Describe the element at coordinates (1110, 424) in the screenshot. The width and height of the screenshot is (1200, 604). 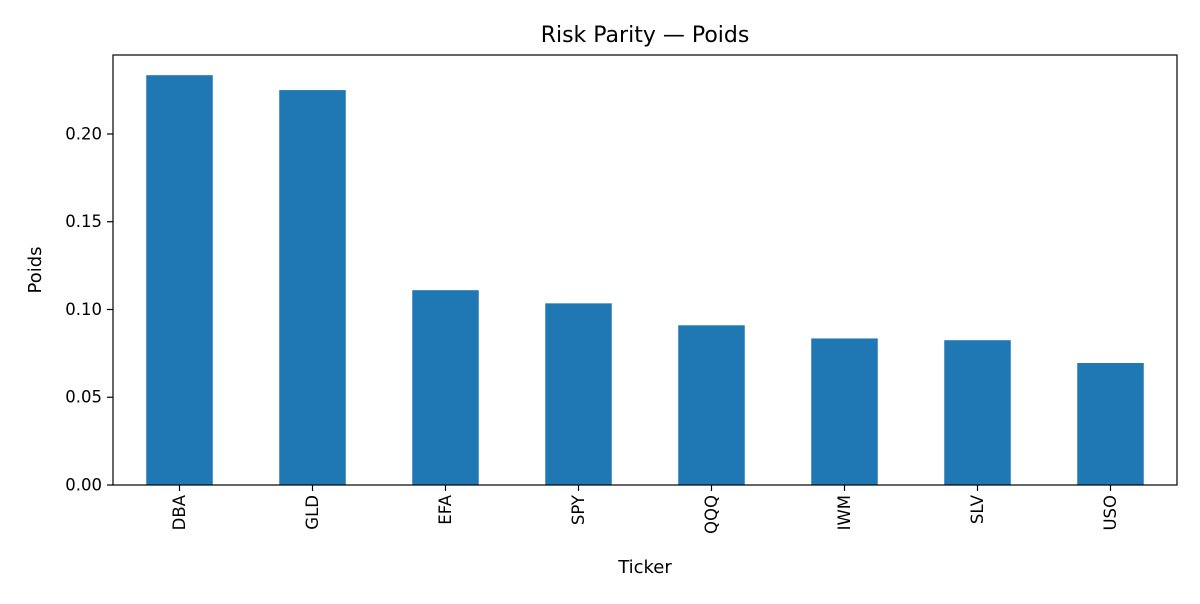
I see `bar-uso` at that location.